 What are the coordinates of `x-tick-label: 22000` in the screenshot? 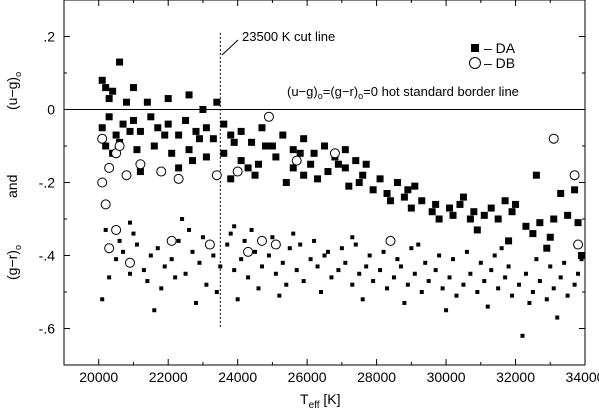 It's located at (168, 377).